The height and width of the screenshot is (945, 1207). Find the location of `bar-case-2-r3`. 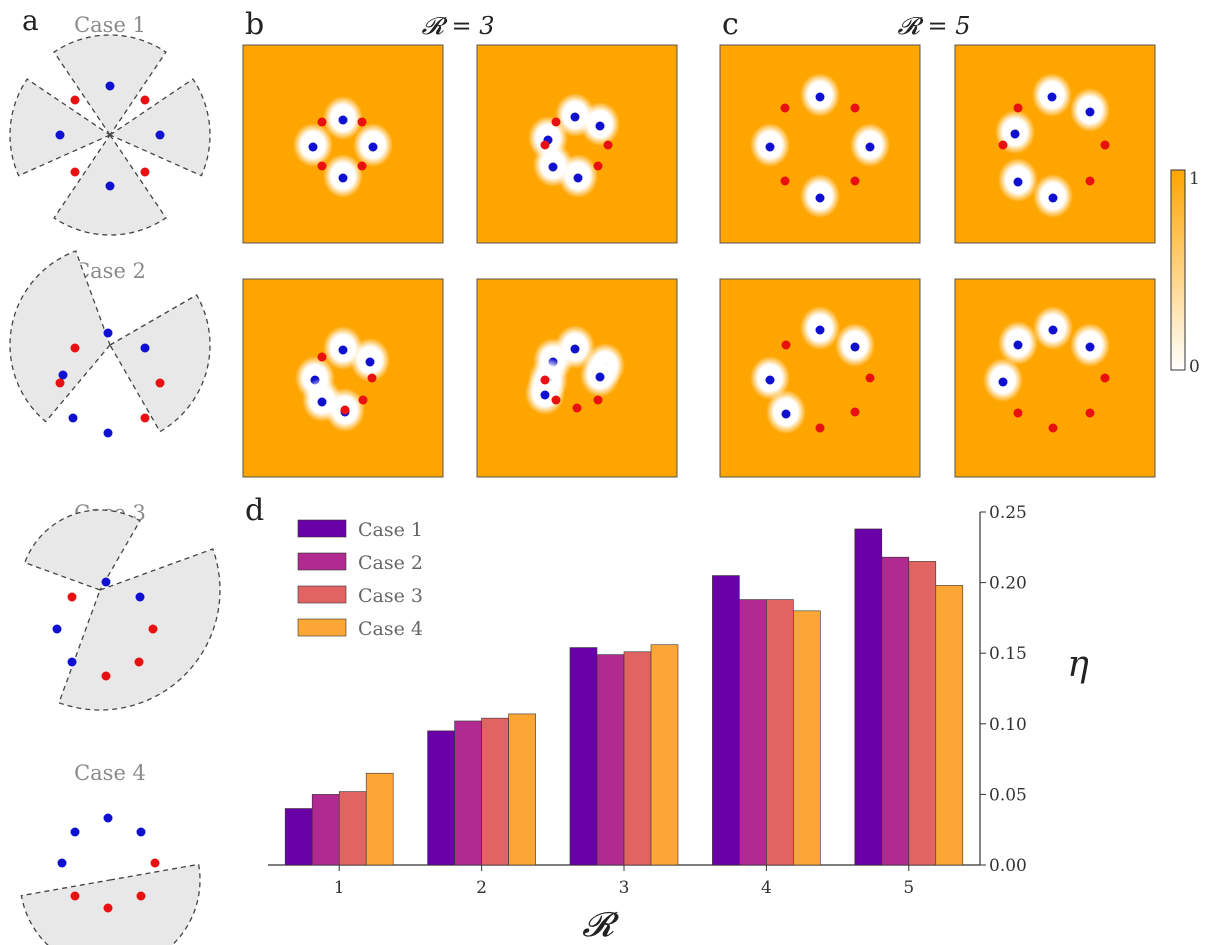

bar-case-2-r3 is located at coordinates (610, 760).